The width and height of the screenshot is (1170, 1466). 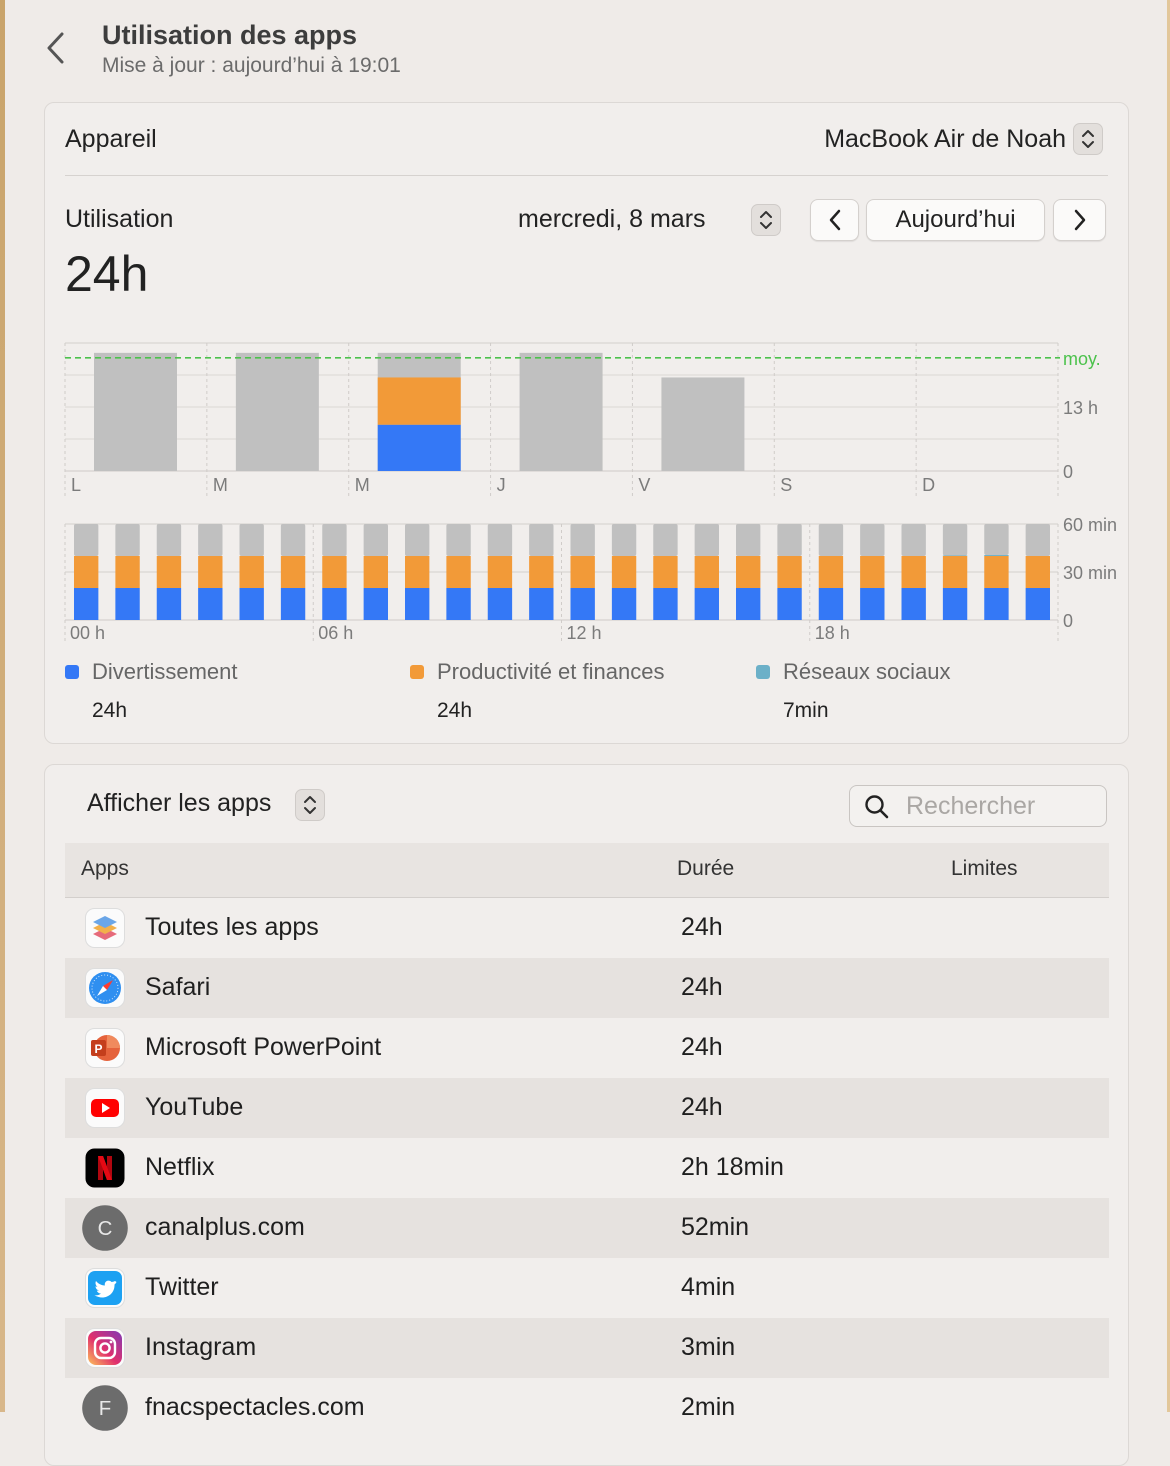 I want to click on page-subtitle: Mise à jour : aujourd’hui à 19:01, so click(x=251, y=66).